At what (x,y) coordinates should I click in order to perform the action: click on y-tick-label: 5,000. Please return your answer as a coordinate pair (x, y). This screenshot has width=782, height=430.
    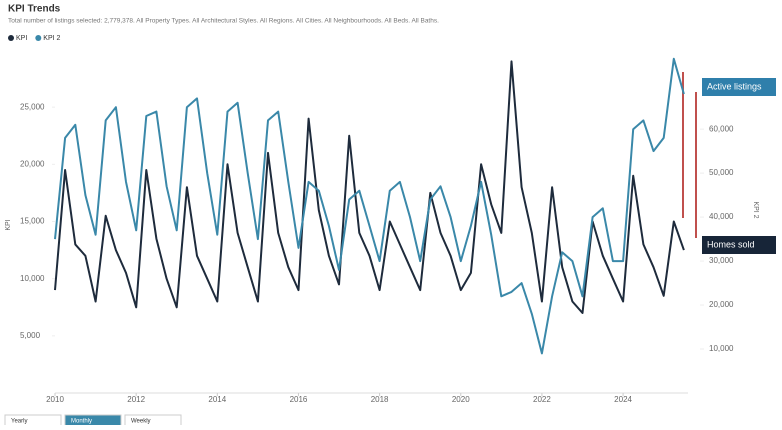
    Looking at the image, I should click on (30, 335).